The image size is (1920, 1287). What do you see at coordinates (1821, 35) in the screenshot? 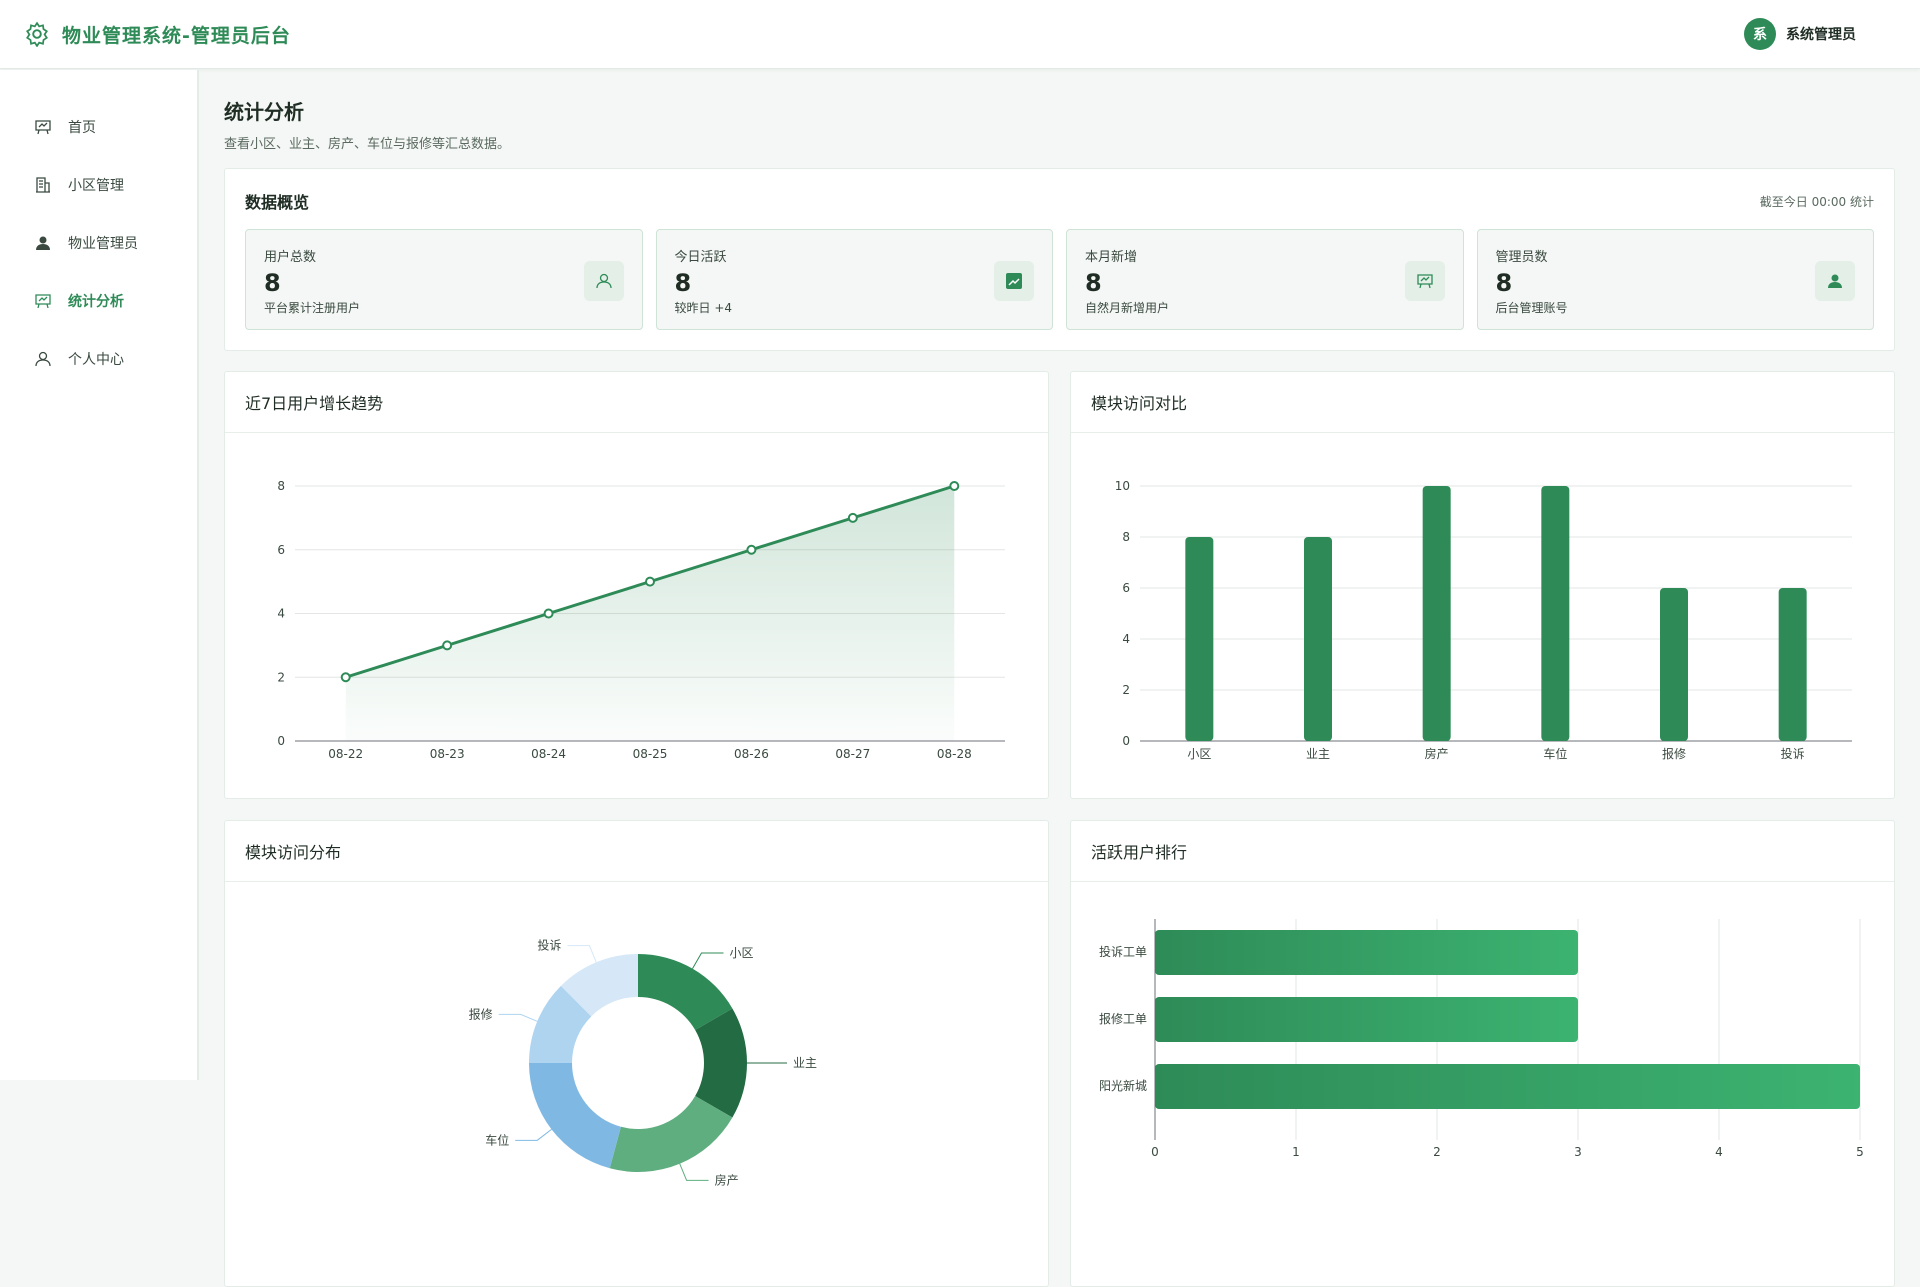
I see `user-name: 系统管理员` at bounding box center [1821, 35].